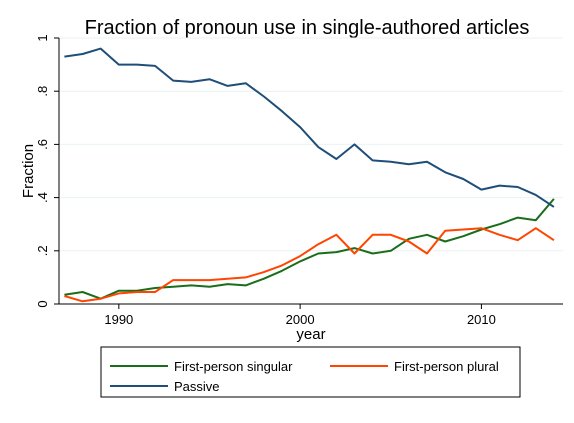 The height and width of the screenshot is (423, 574). Describe the element at coordinates (446, 366) in the screenshot. I see `legend-label-2: First-person plural` at that location.